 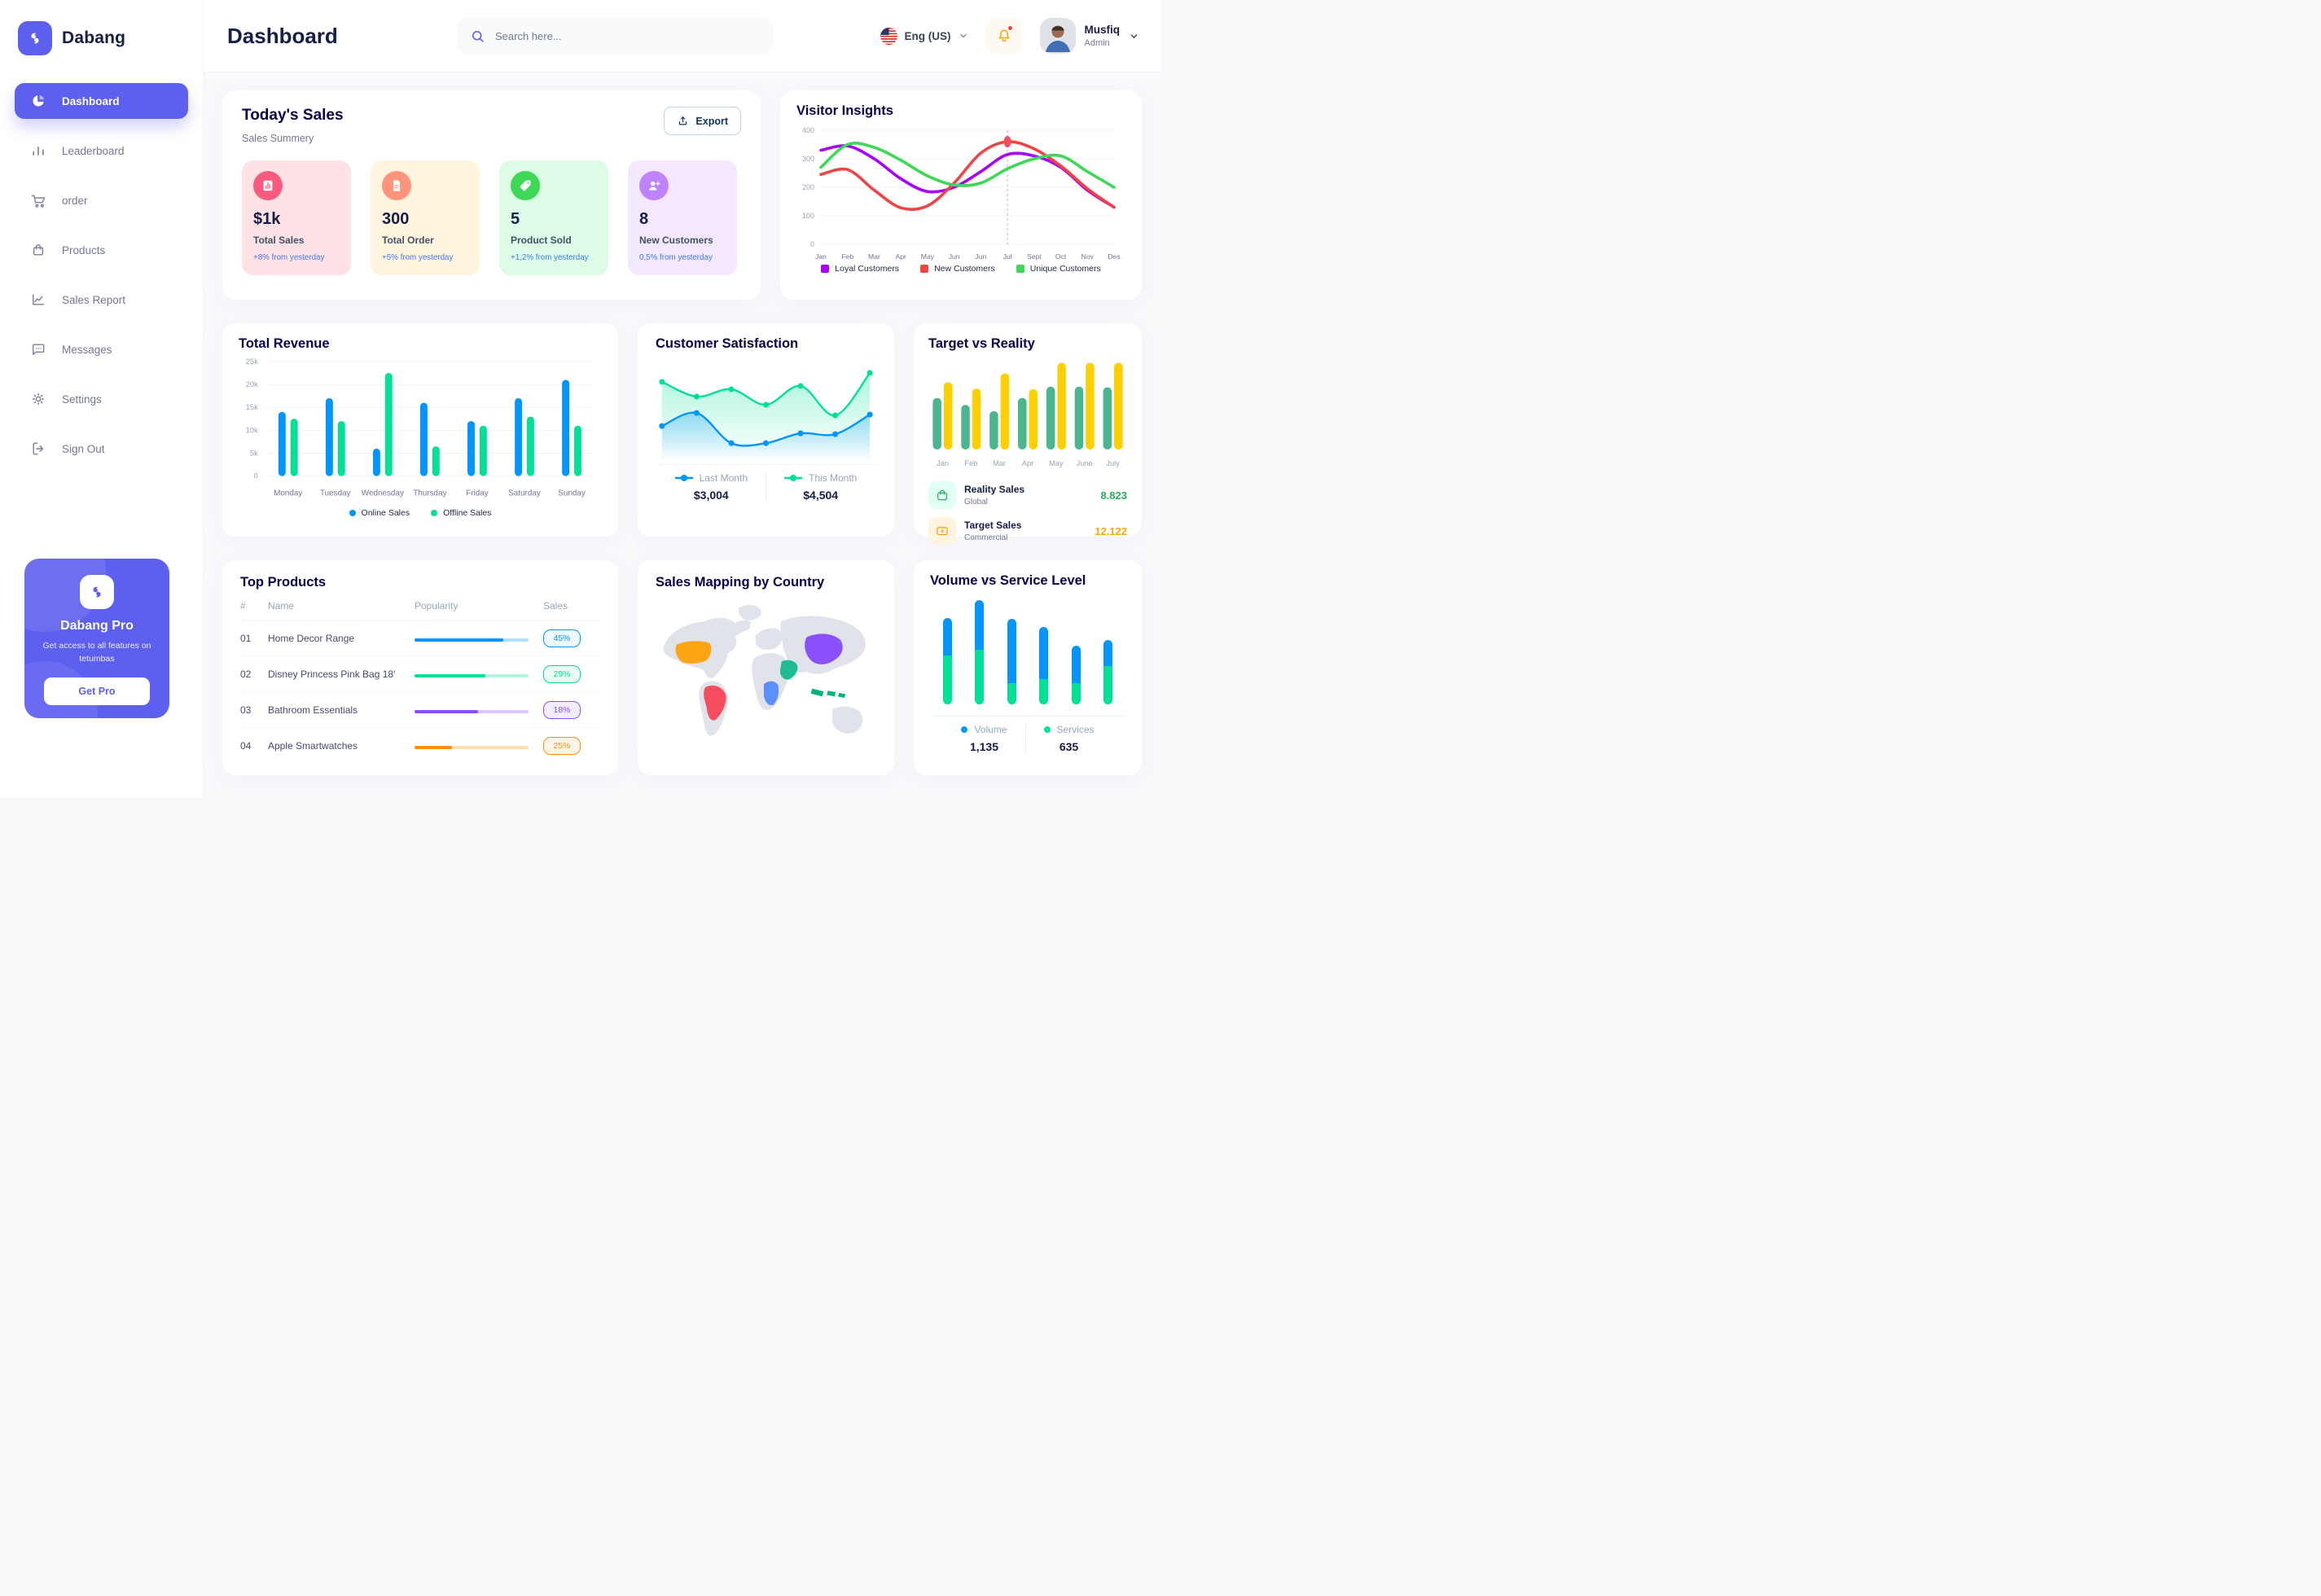 What do you see at coordinates (1088, 256) in the screenshot?
I see `svg-text: Nov` at bounding box center [1088, 256].